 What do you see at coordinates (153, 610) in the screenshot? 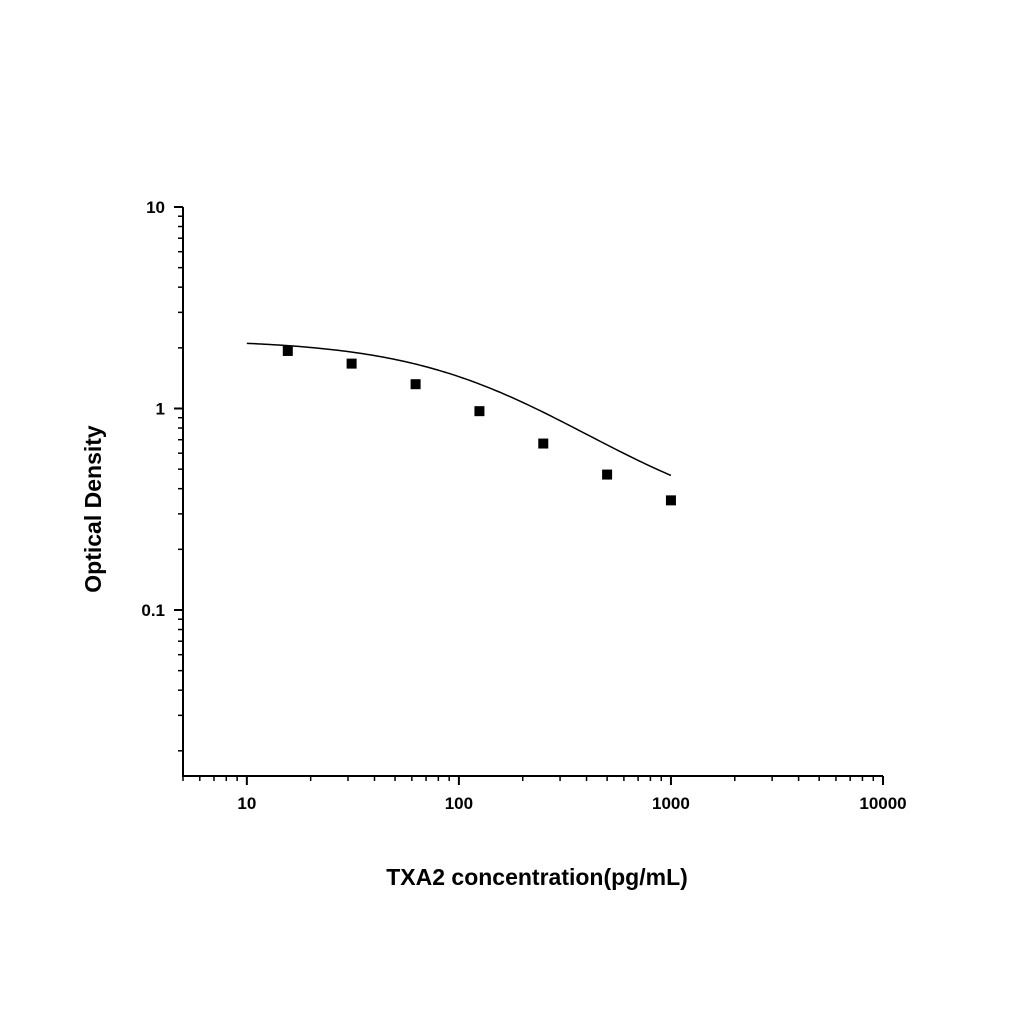
I see `y-tick-label: 0.1` at bounding box center [153, 610].